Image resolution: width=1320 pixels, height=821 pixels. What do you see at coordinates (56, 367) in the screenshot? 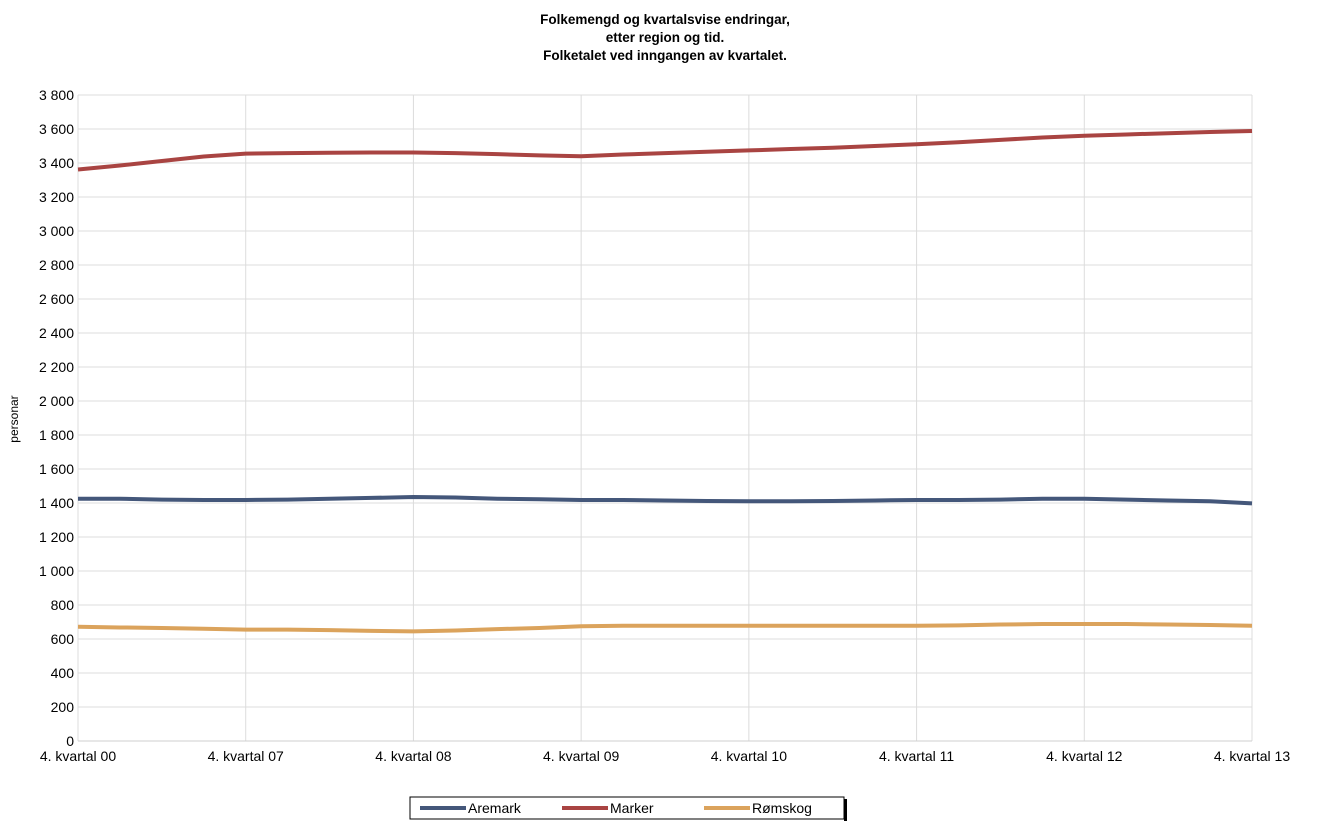
I see `y-tick-label: 2 200` at bounding box center [56, 367].